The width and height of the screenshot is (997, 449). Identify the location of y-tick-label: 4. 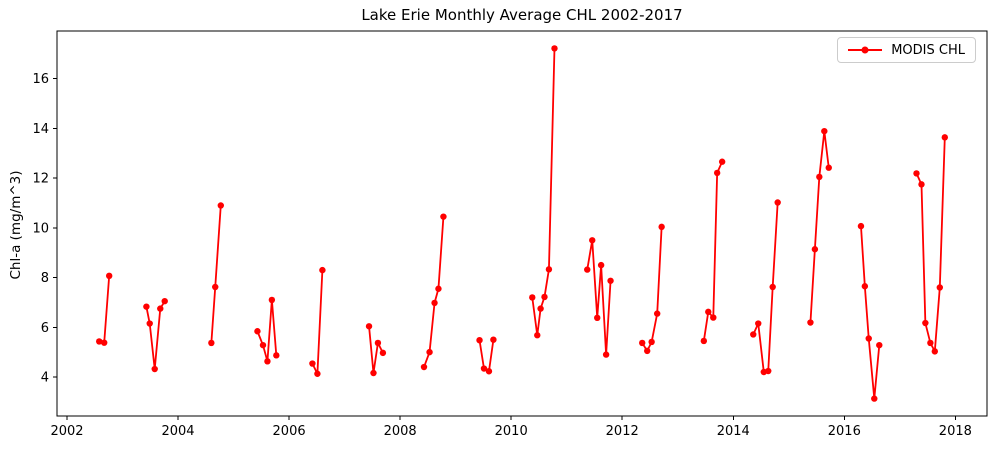
(45, 377).